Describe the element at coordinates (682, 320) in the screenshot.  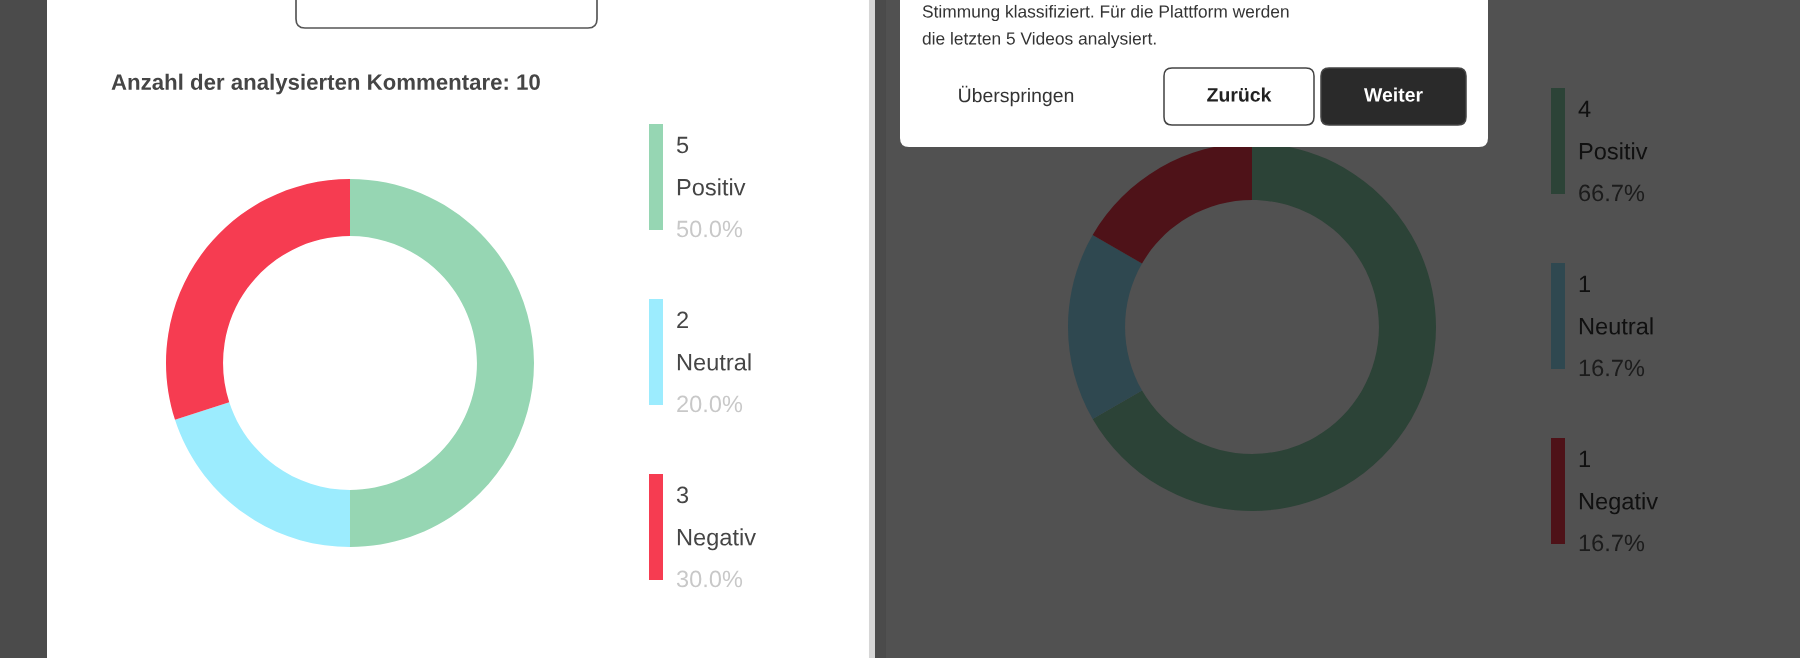
I see `data-label: 2` at that location.